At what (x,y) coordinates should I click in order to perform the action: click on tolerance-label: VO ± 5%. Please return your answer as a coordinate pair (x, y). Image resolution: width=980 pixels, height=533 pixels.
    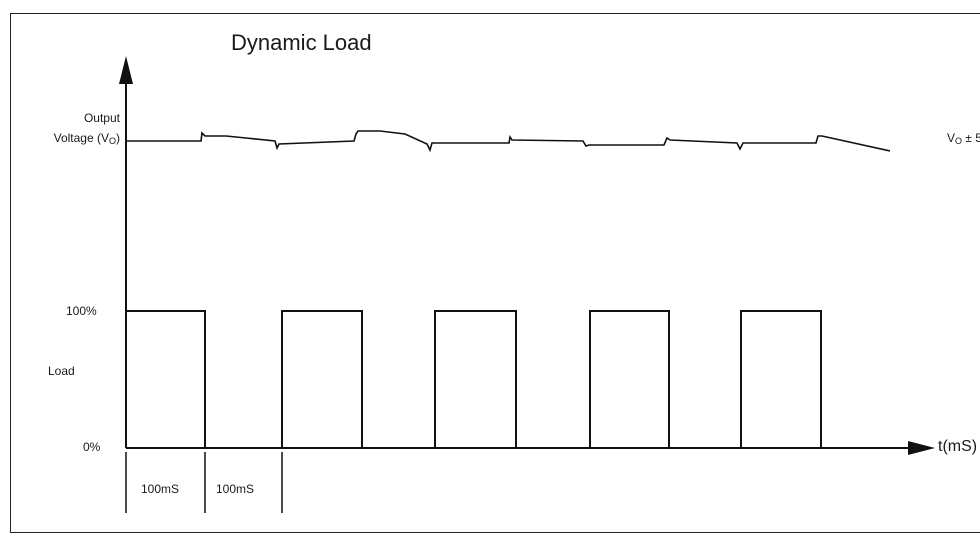
    Looking at the image, I should click on (963, 138).